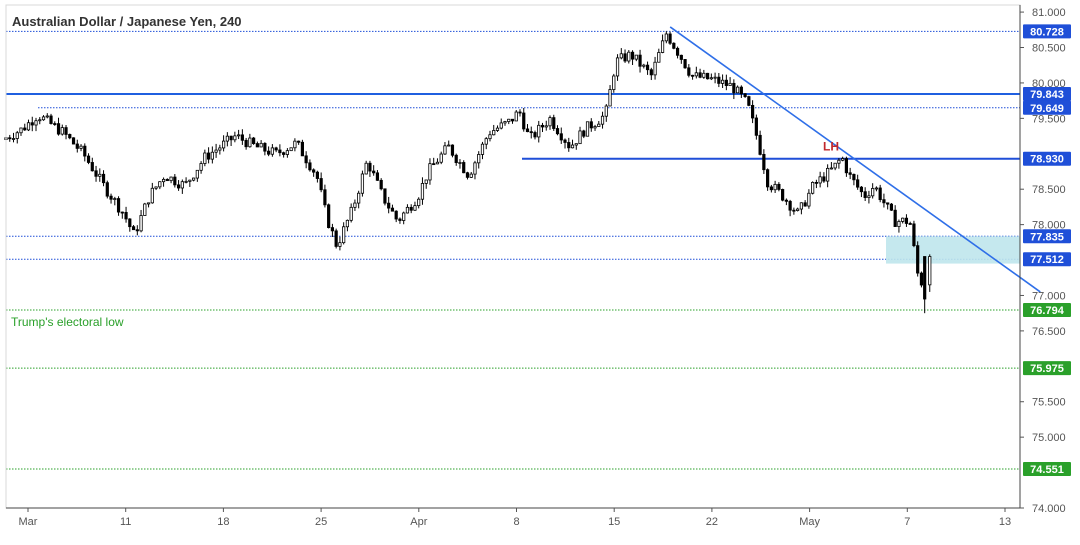 This screenshot has height=545, width=1080. Describe the element at coordinates (28, 522) in the screenshot. I see `time-tick-label: Mar` at that location.